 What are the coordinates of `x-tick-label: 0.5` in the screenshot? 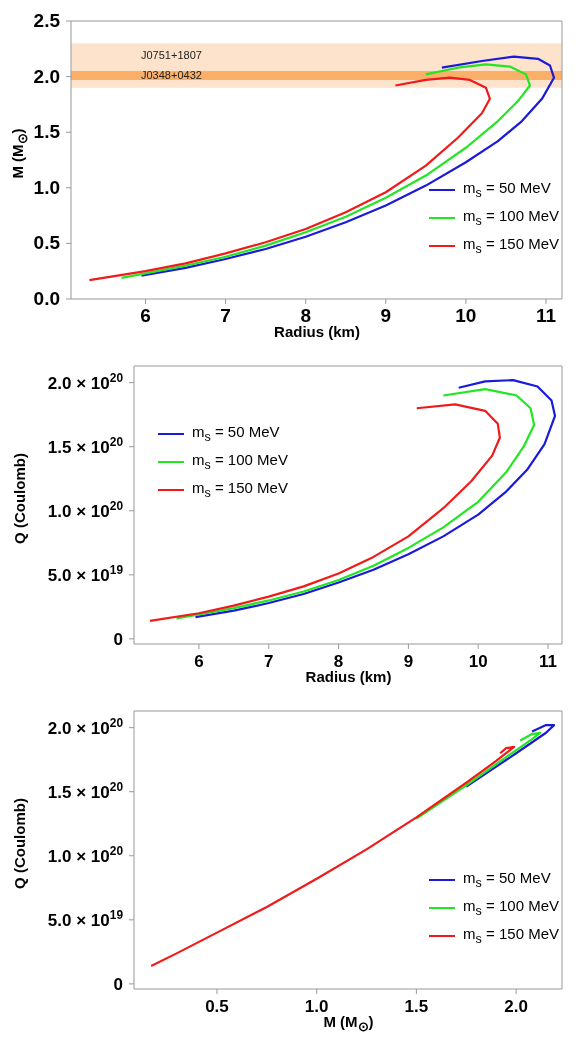 It's located at (217, 1006).